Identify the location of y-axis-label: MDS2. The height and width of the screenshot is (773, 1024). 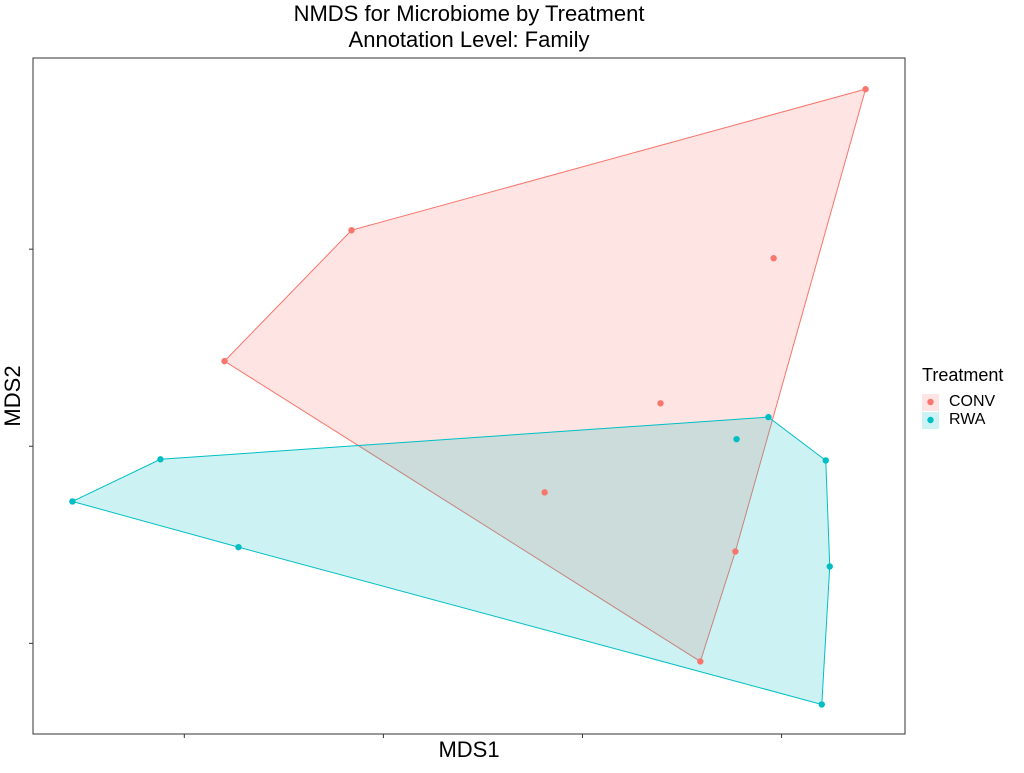
(12, 395).